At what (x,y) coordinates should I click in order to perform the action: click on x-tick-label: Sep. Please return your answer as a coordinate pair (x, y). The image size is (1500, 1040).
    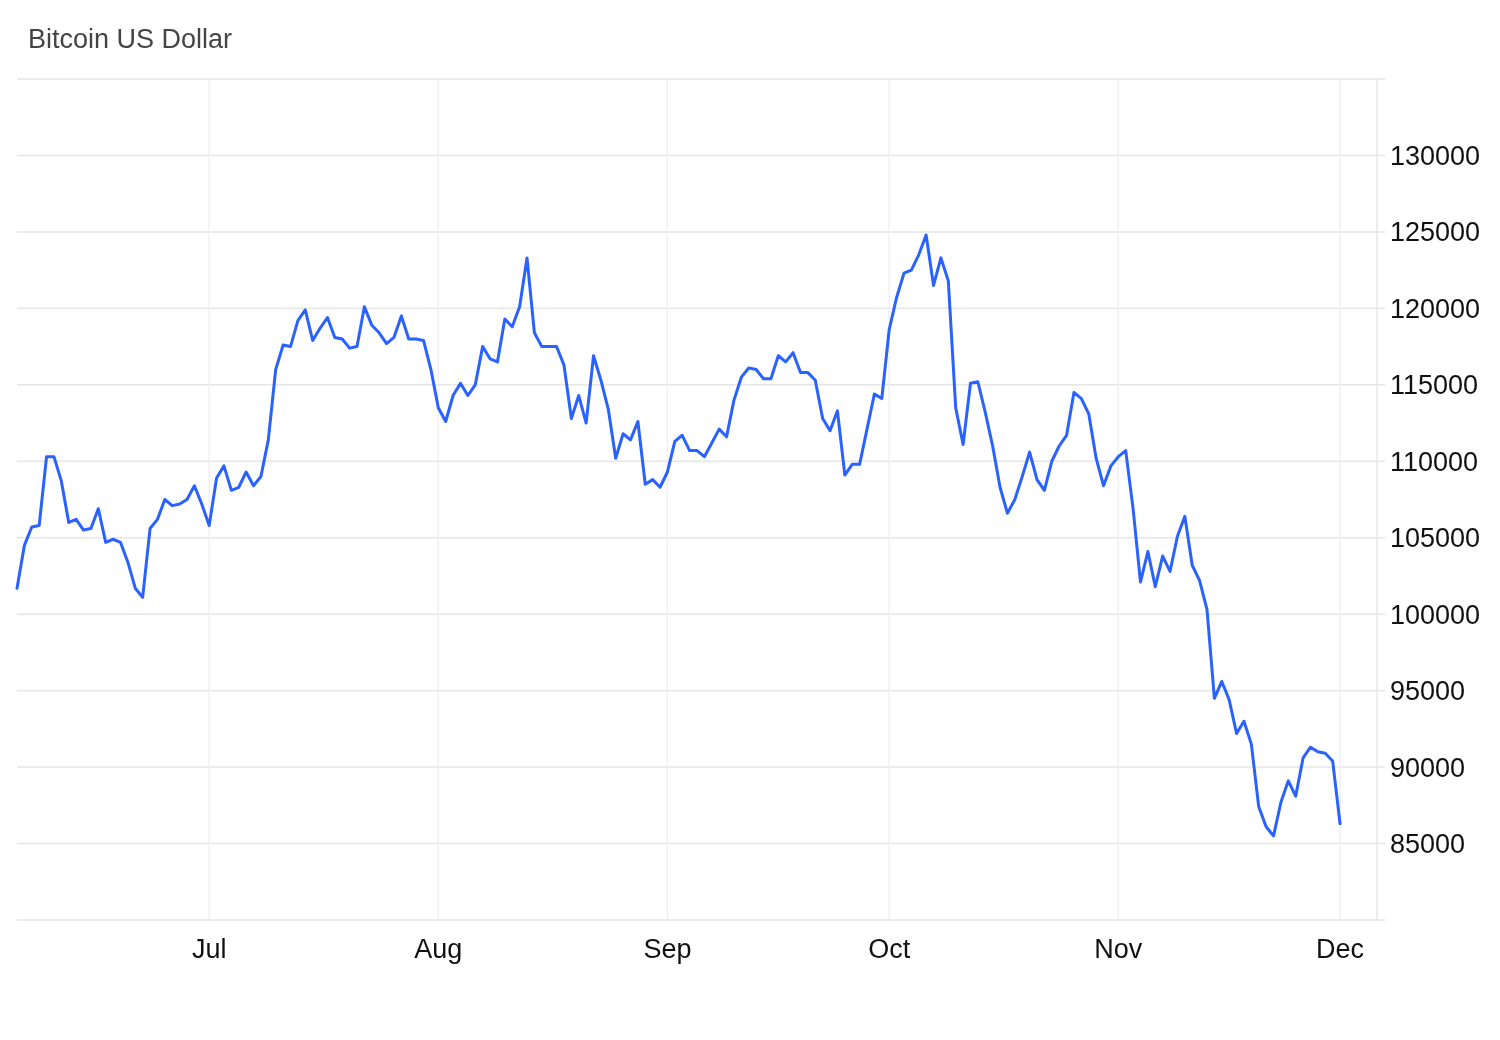
    Looking at the image, I should click on (667, 949).